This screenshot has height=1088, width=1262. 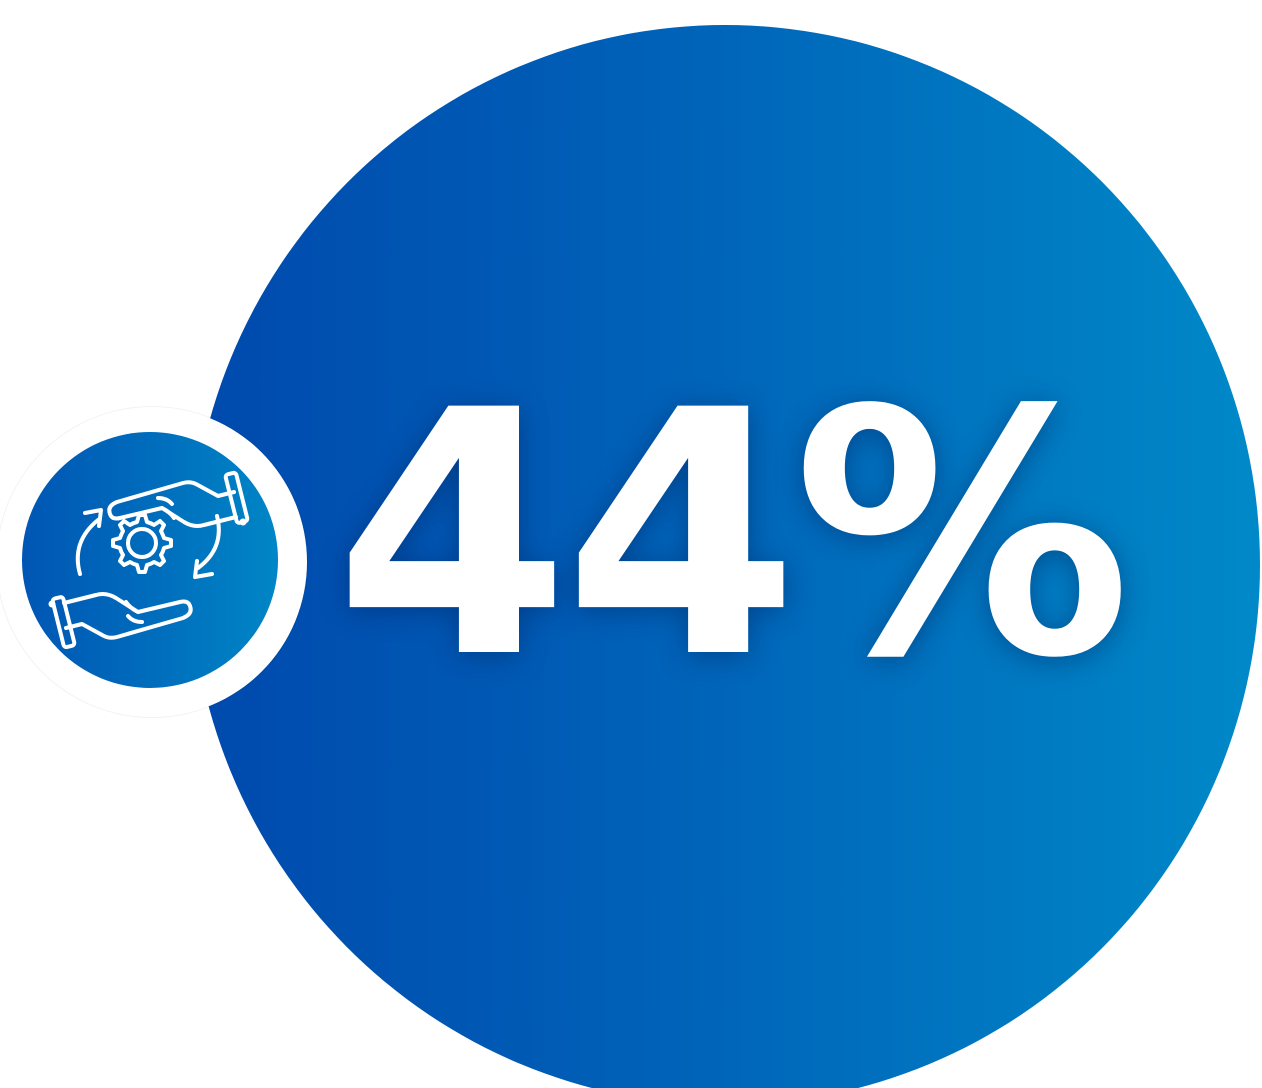 I want to click on icon-disc, so click(x=150, y=560).